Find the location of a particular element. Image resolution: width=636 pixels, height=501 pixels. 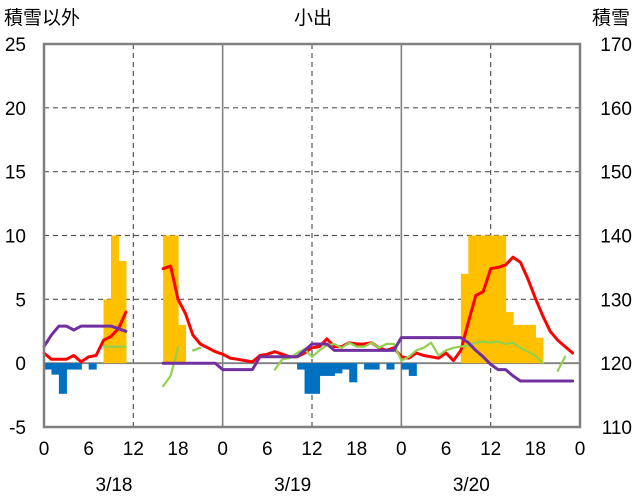

y-right-tick-label: 110 is located at coordinates (617, 428).